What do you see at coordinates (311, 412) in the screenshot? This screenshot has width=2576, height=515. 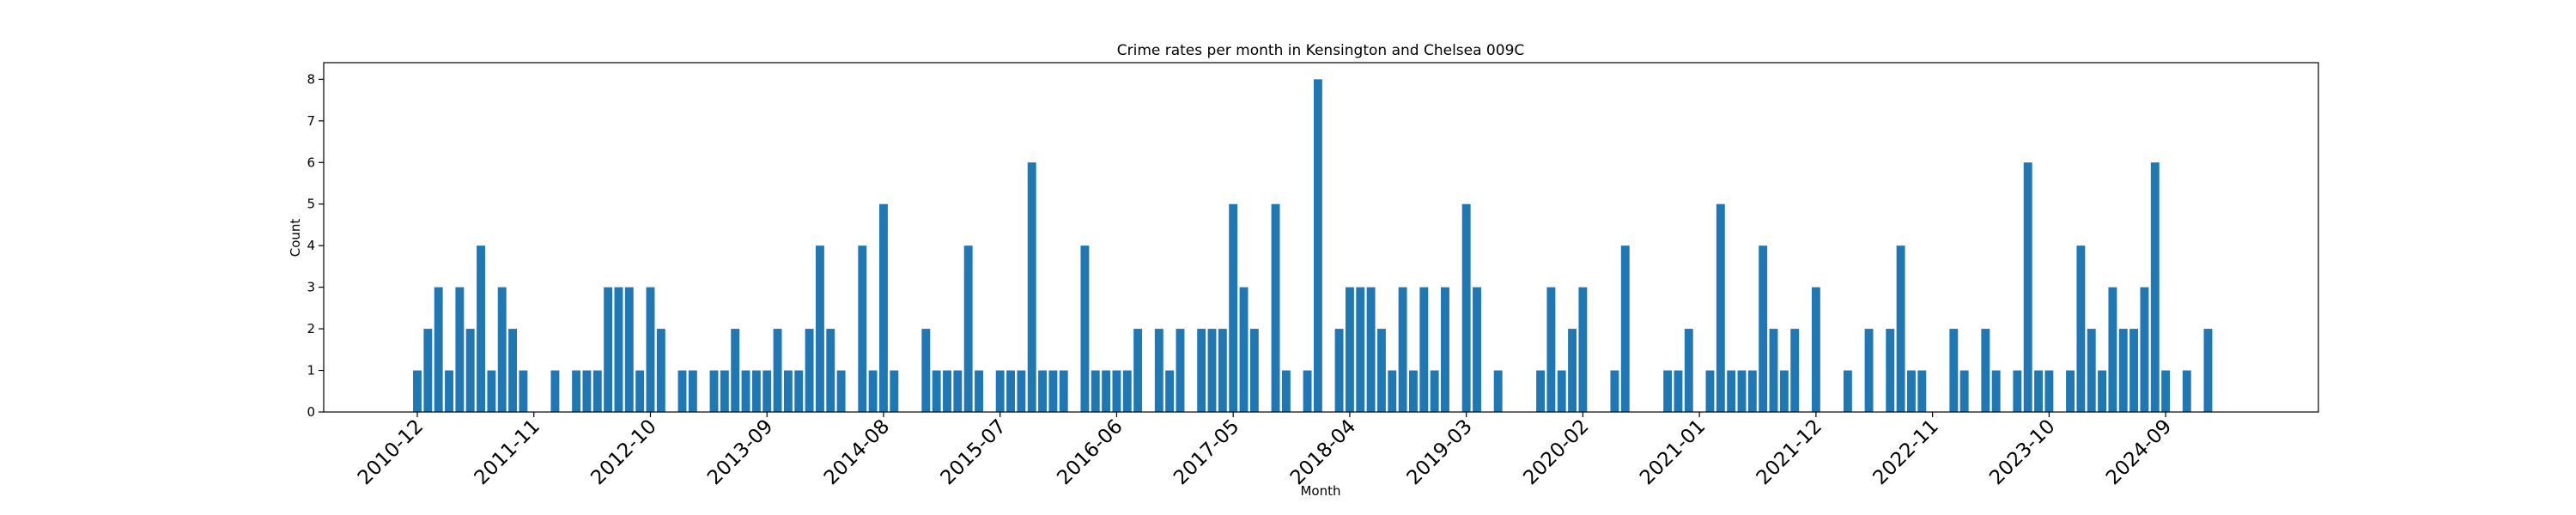 I see `y-tick-label: 0` at bounding box center [311, 412].